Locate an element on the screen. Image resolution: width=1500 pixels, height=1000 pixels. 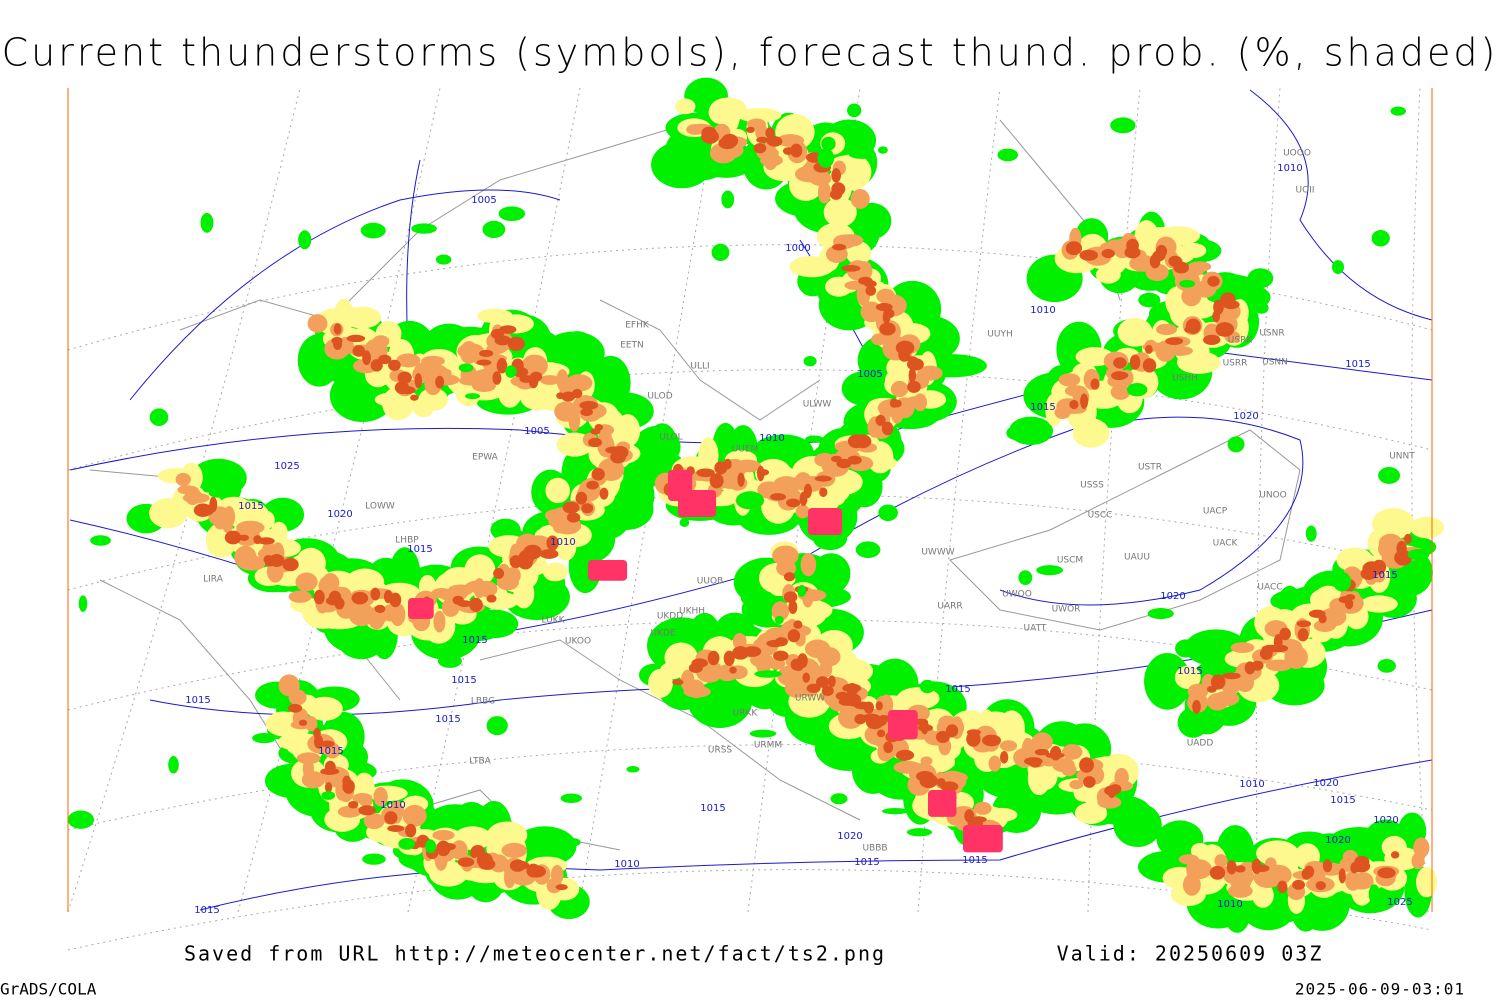
graticule is located at coordinates (750, 420).